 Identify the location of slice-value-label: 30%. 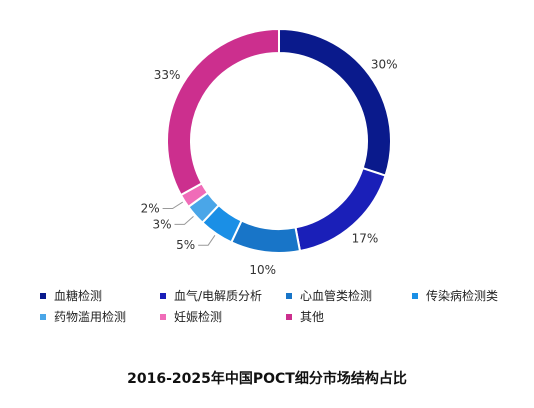
(384, 65).